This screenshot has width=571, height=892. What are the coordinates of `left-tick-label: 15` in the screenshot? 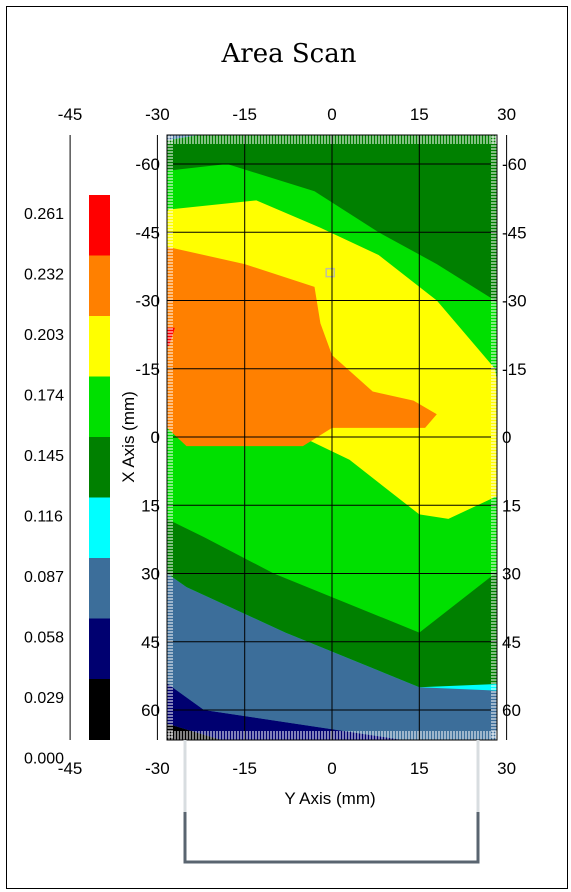 It's located at (150, 505).